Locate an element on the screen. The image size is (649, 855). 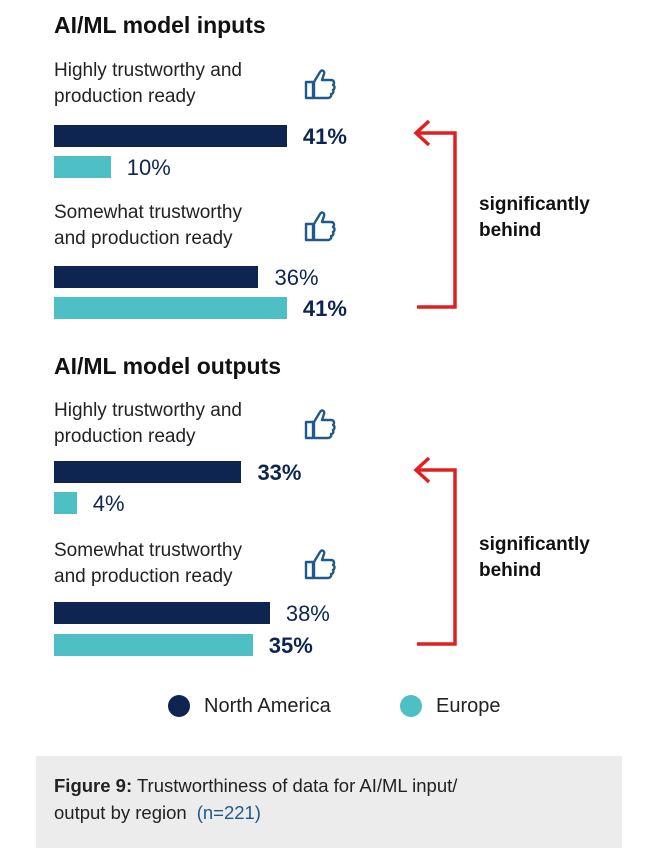
value-label-inputs-somewhat-europe: 41% is located at coordinates (324, 308).